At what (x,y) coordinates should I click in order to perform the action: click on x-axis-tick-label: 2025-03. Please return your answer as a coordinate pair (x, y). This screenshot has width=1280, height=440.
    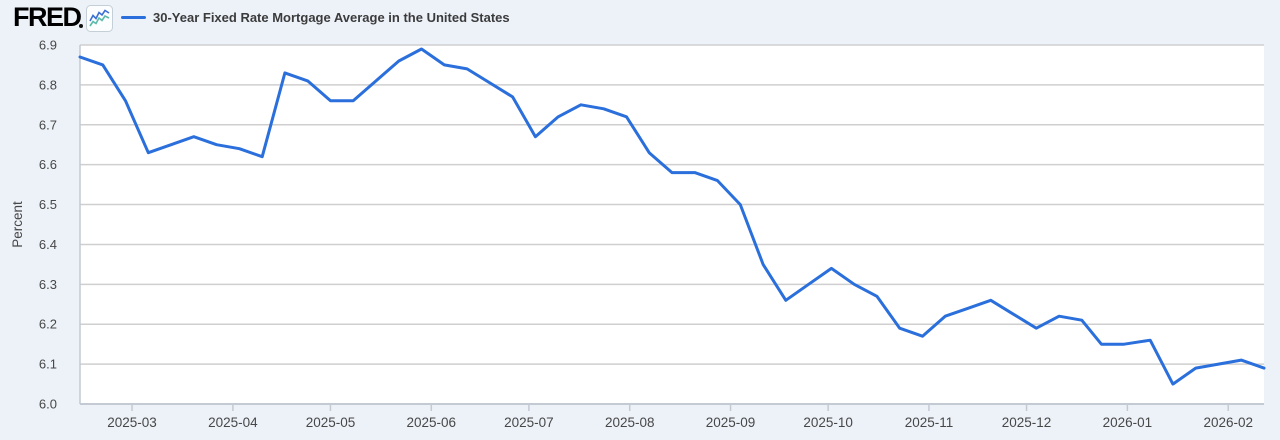
    Looking at the image, I should click on (132, 422).